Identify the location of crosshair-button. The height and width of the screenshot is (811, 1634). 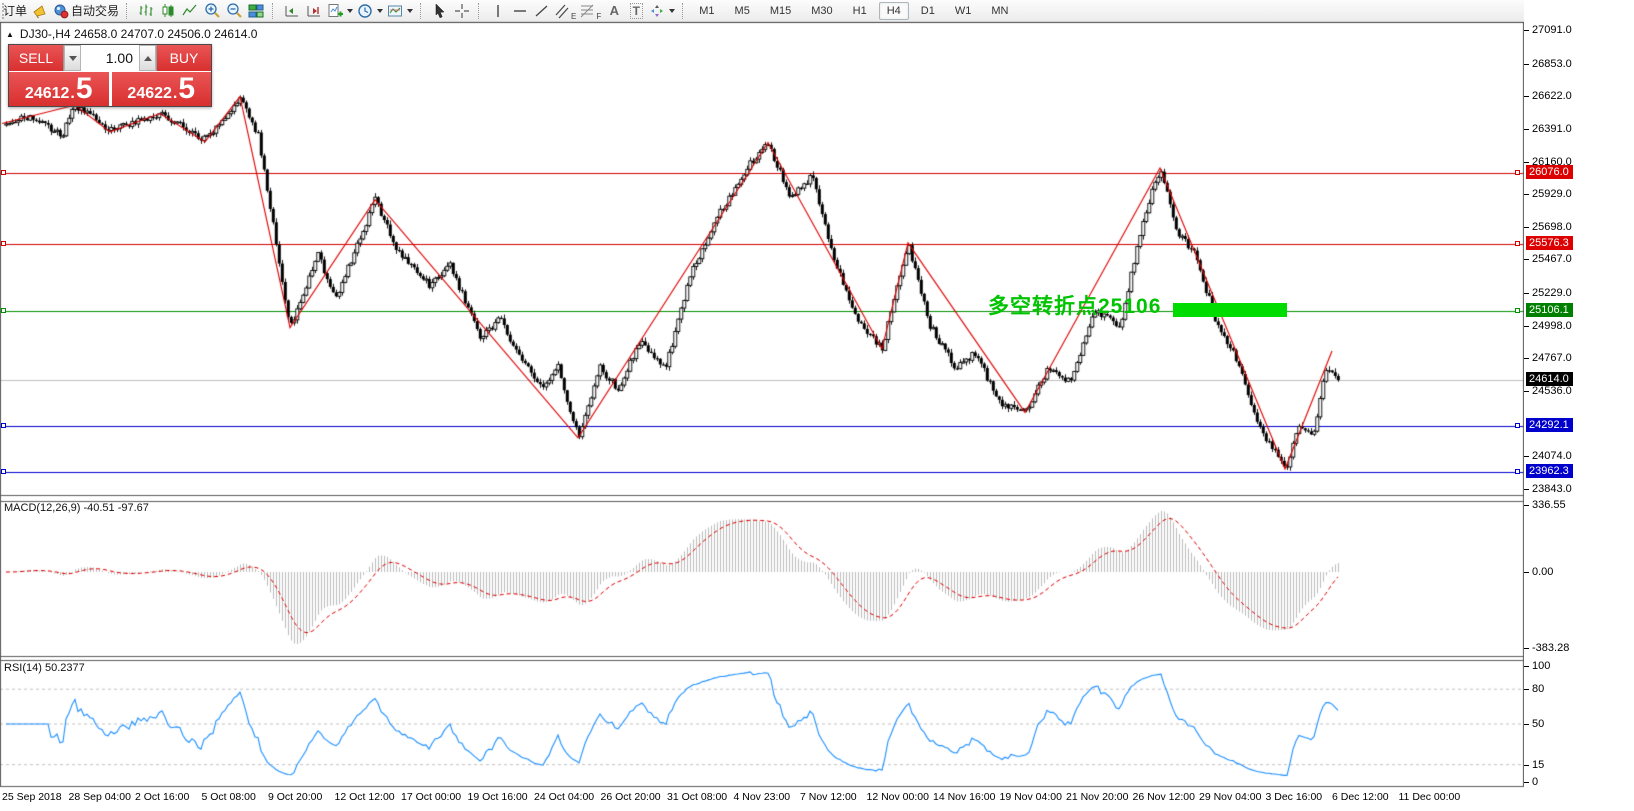
(462, 11).